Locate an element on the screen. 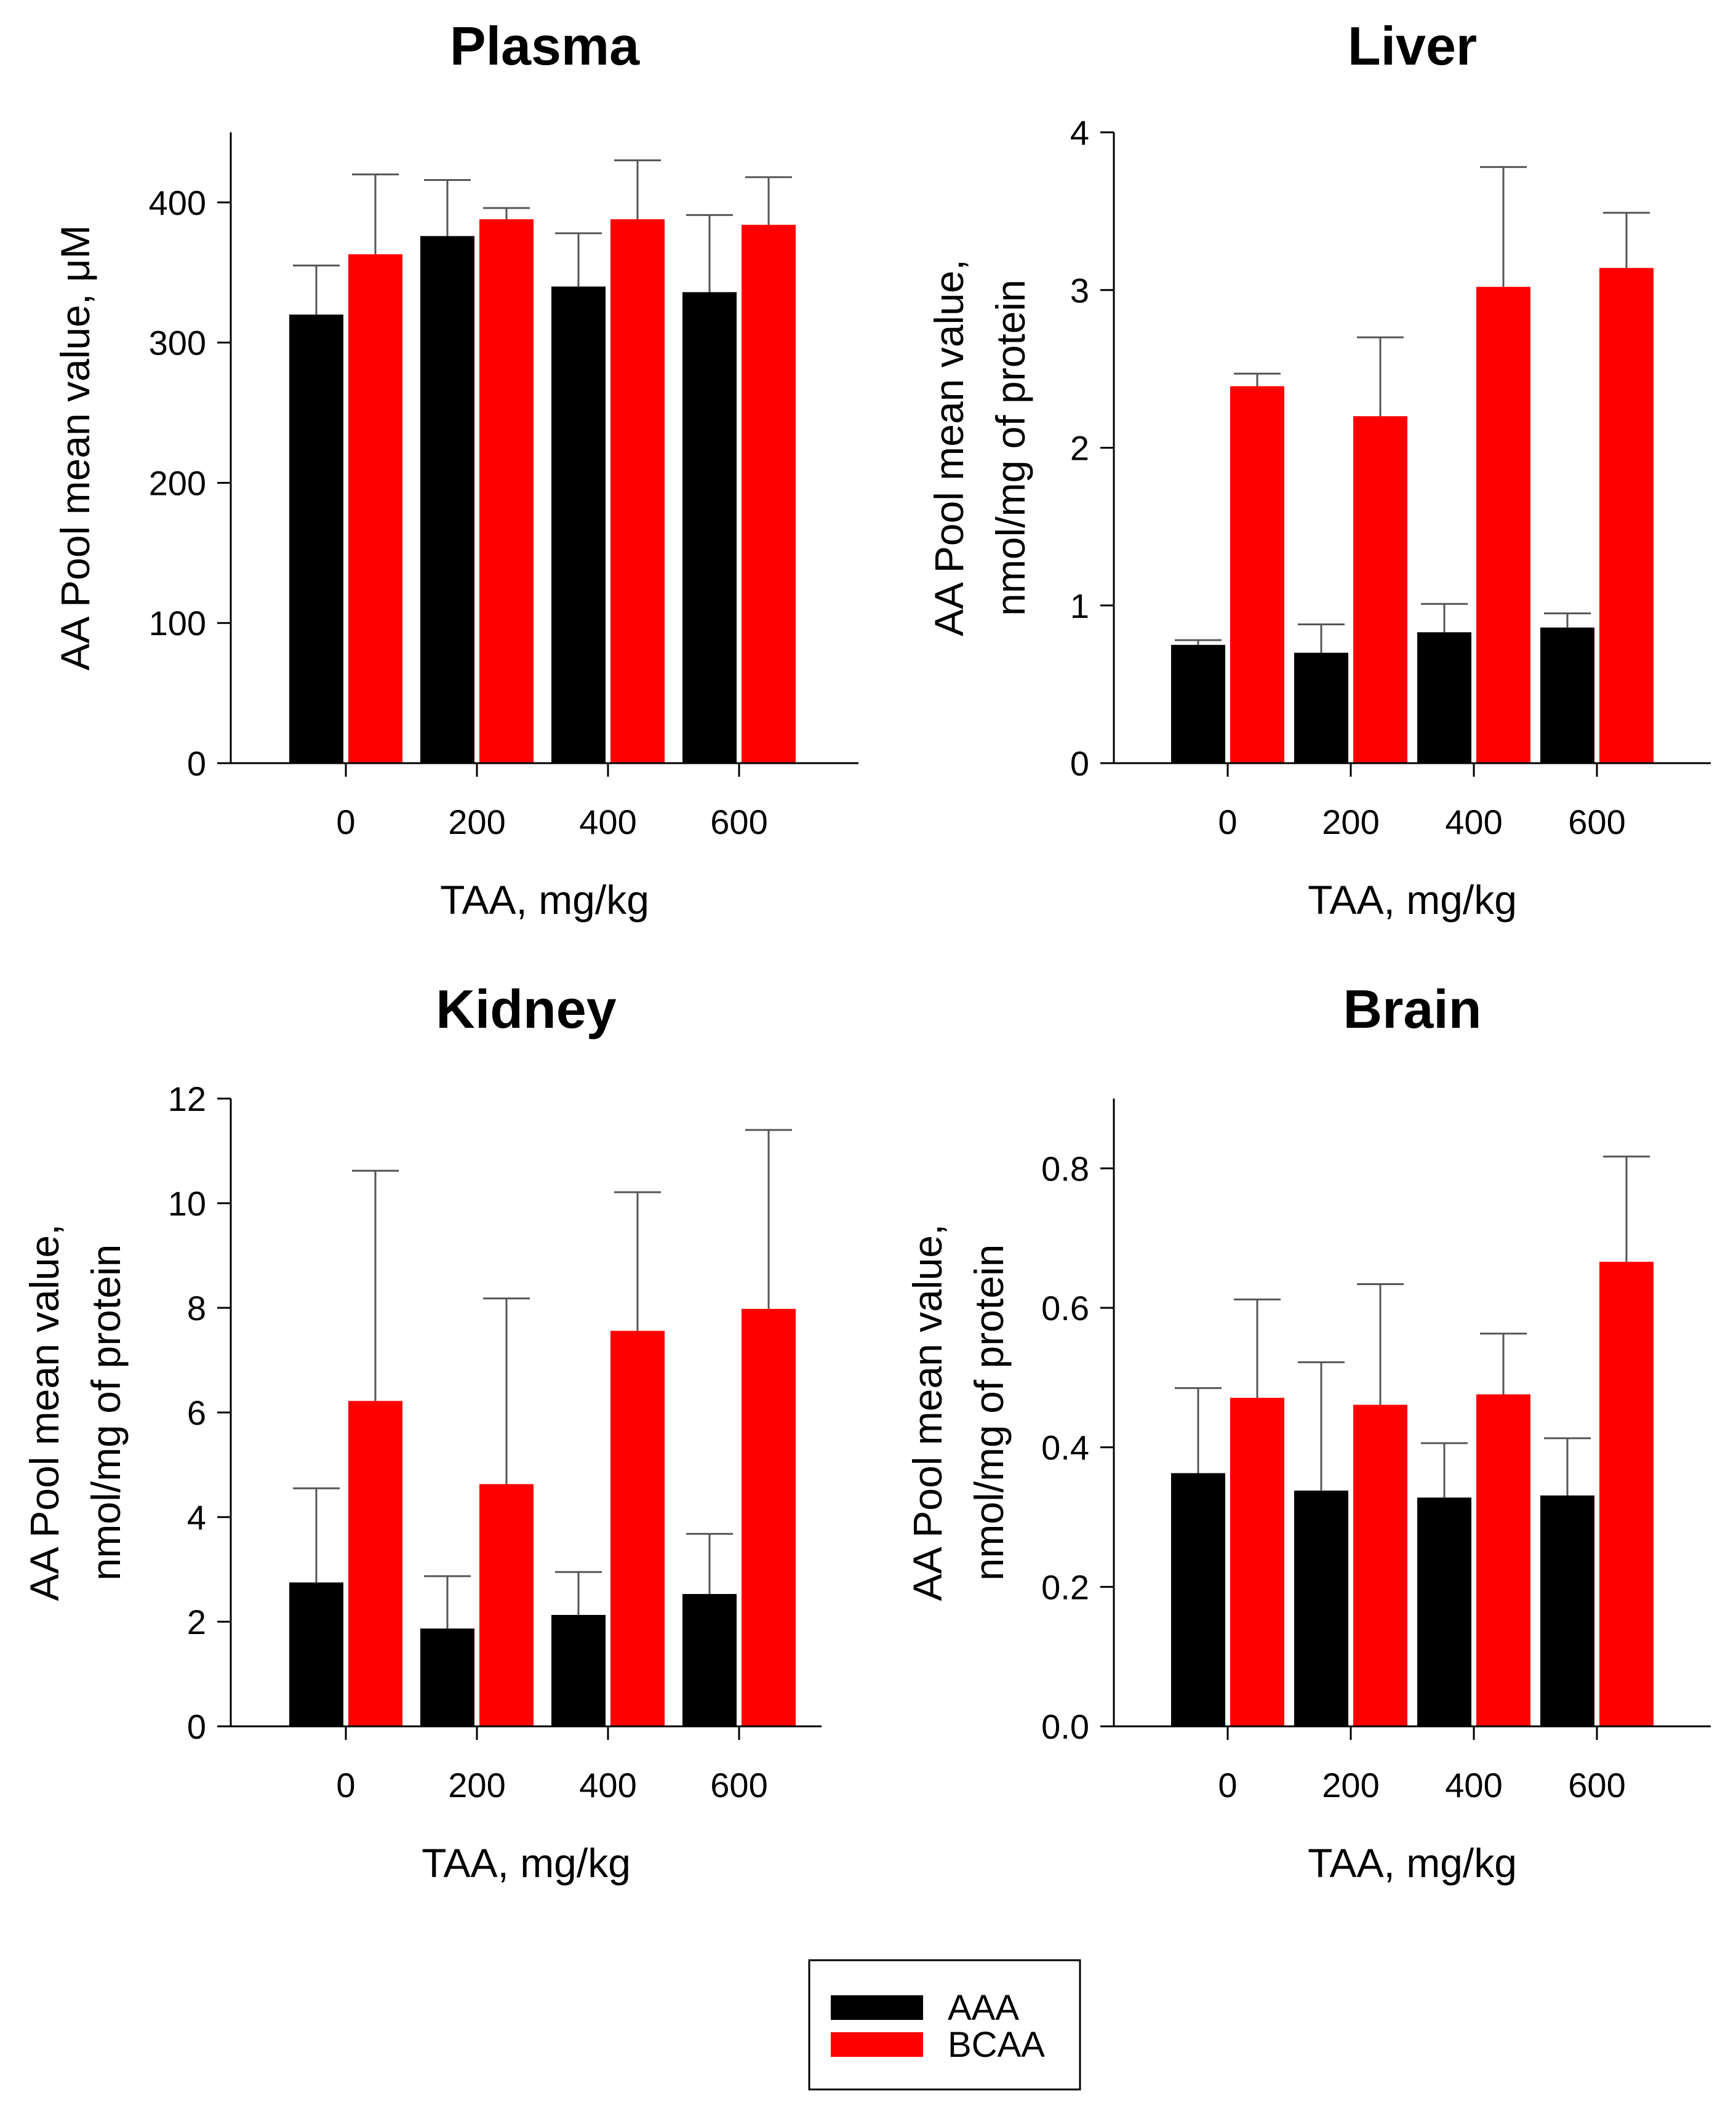 The width and height of the screenshot is (1736, 2111). chart-title: Liver is located at coordinates (1412, 45).